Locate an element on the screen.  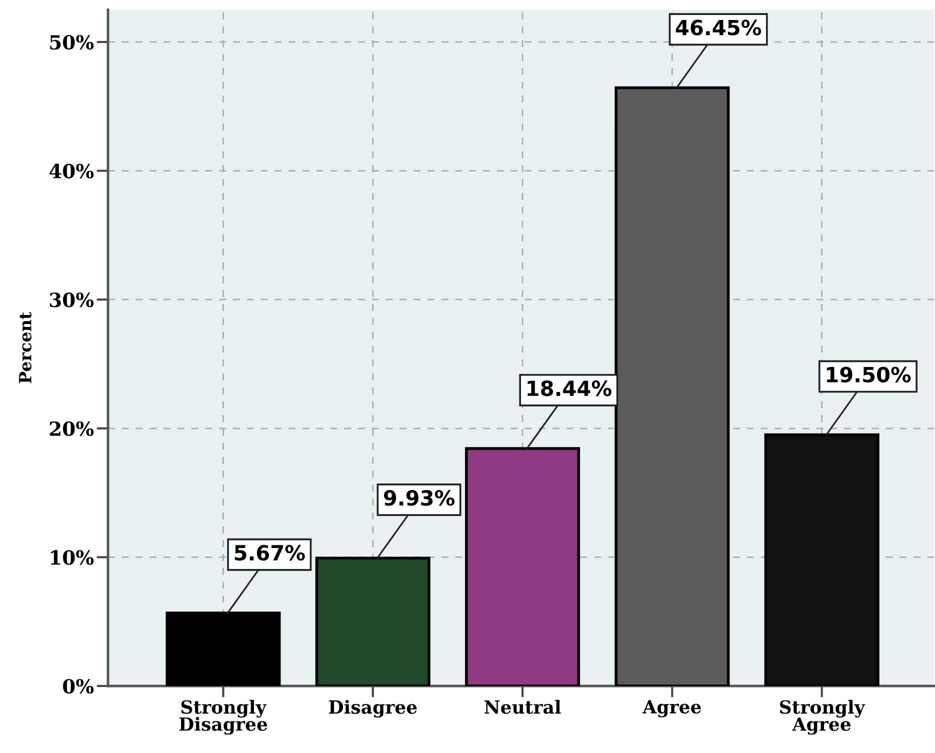
x-tick-label: Strongly Agree is located at coordinates (823, 717).